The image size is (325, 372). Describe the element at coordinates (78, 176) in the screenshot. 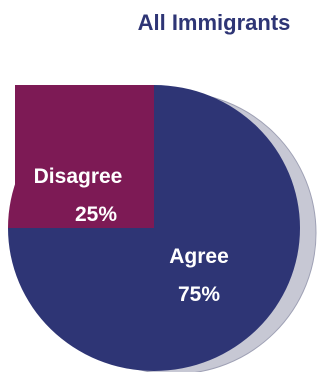

I see `slice-label-disagree: Disagree` at that location.